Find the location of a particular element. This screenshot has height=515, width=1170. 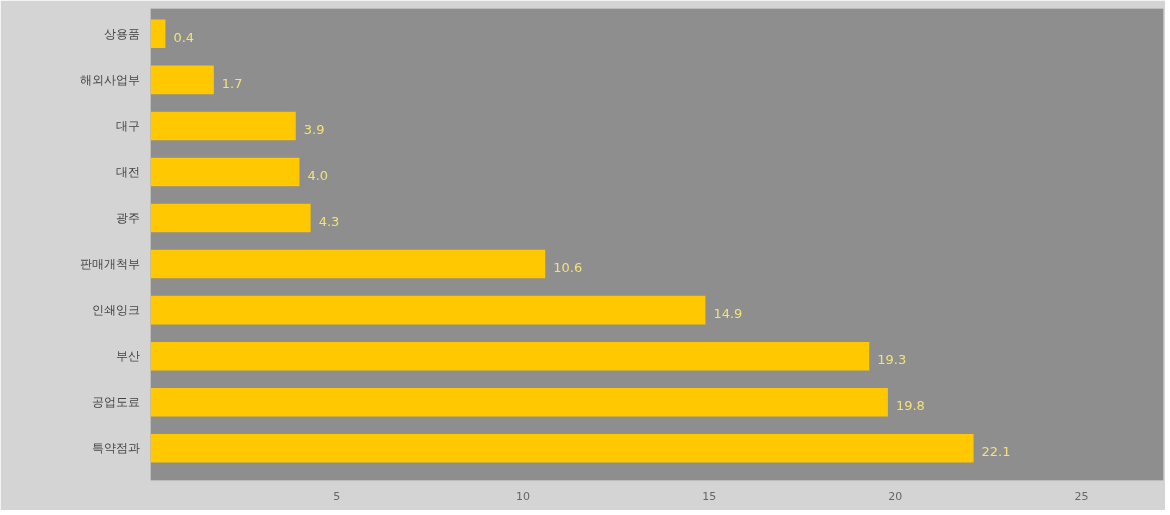

data-label: 22.1 is located at coordinates (996, 452).